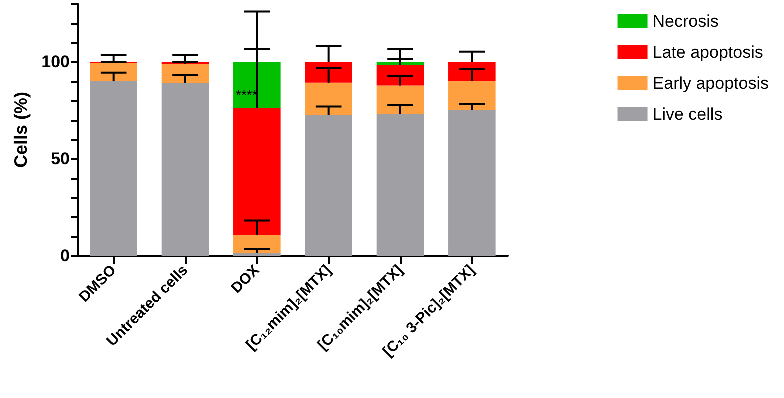  I want to click on y-tick-label: 0, so click(65, 256).